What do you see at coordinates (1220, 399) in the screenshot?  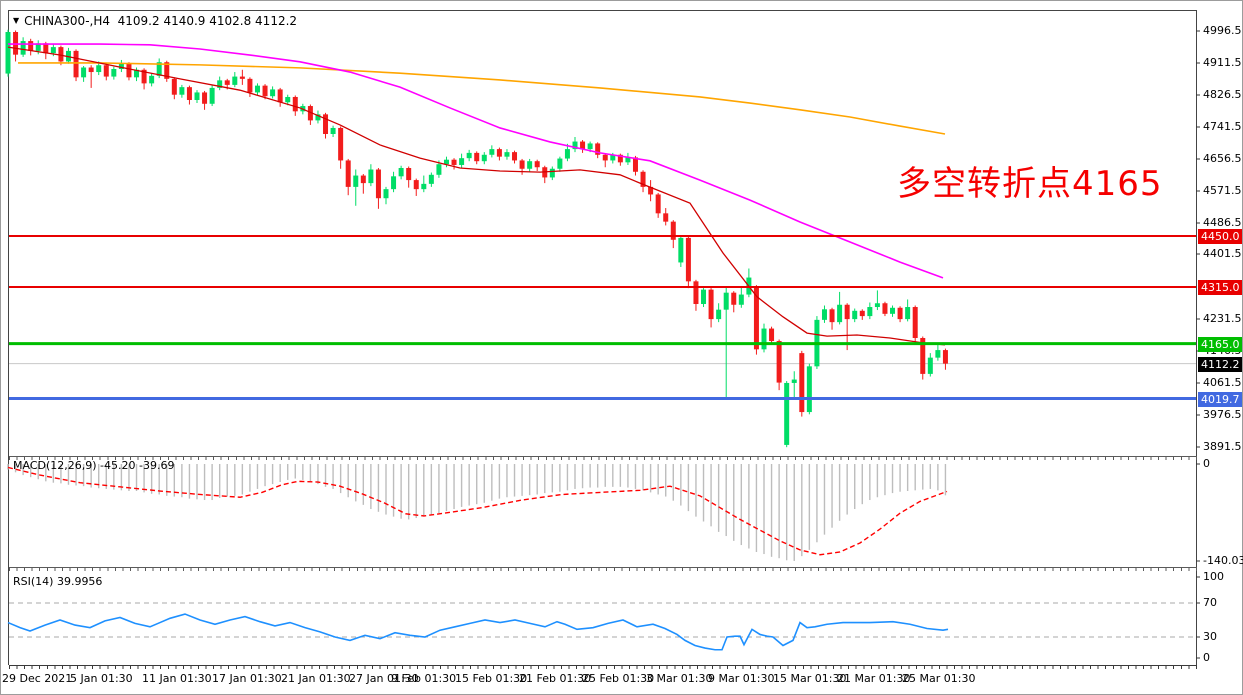 I see `price-tag-4019.7: 4019.7` at bounding box center [1220, 399].